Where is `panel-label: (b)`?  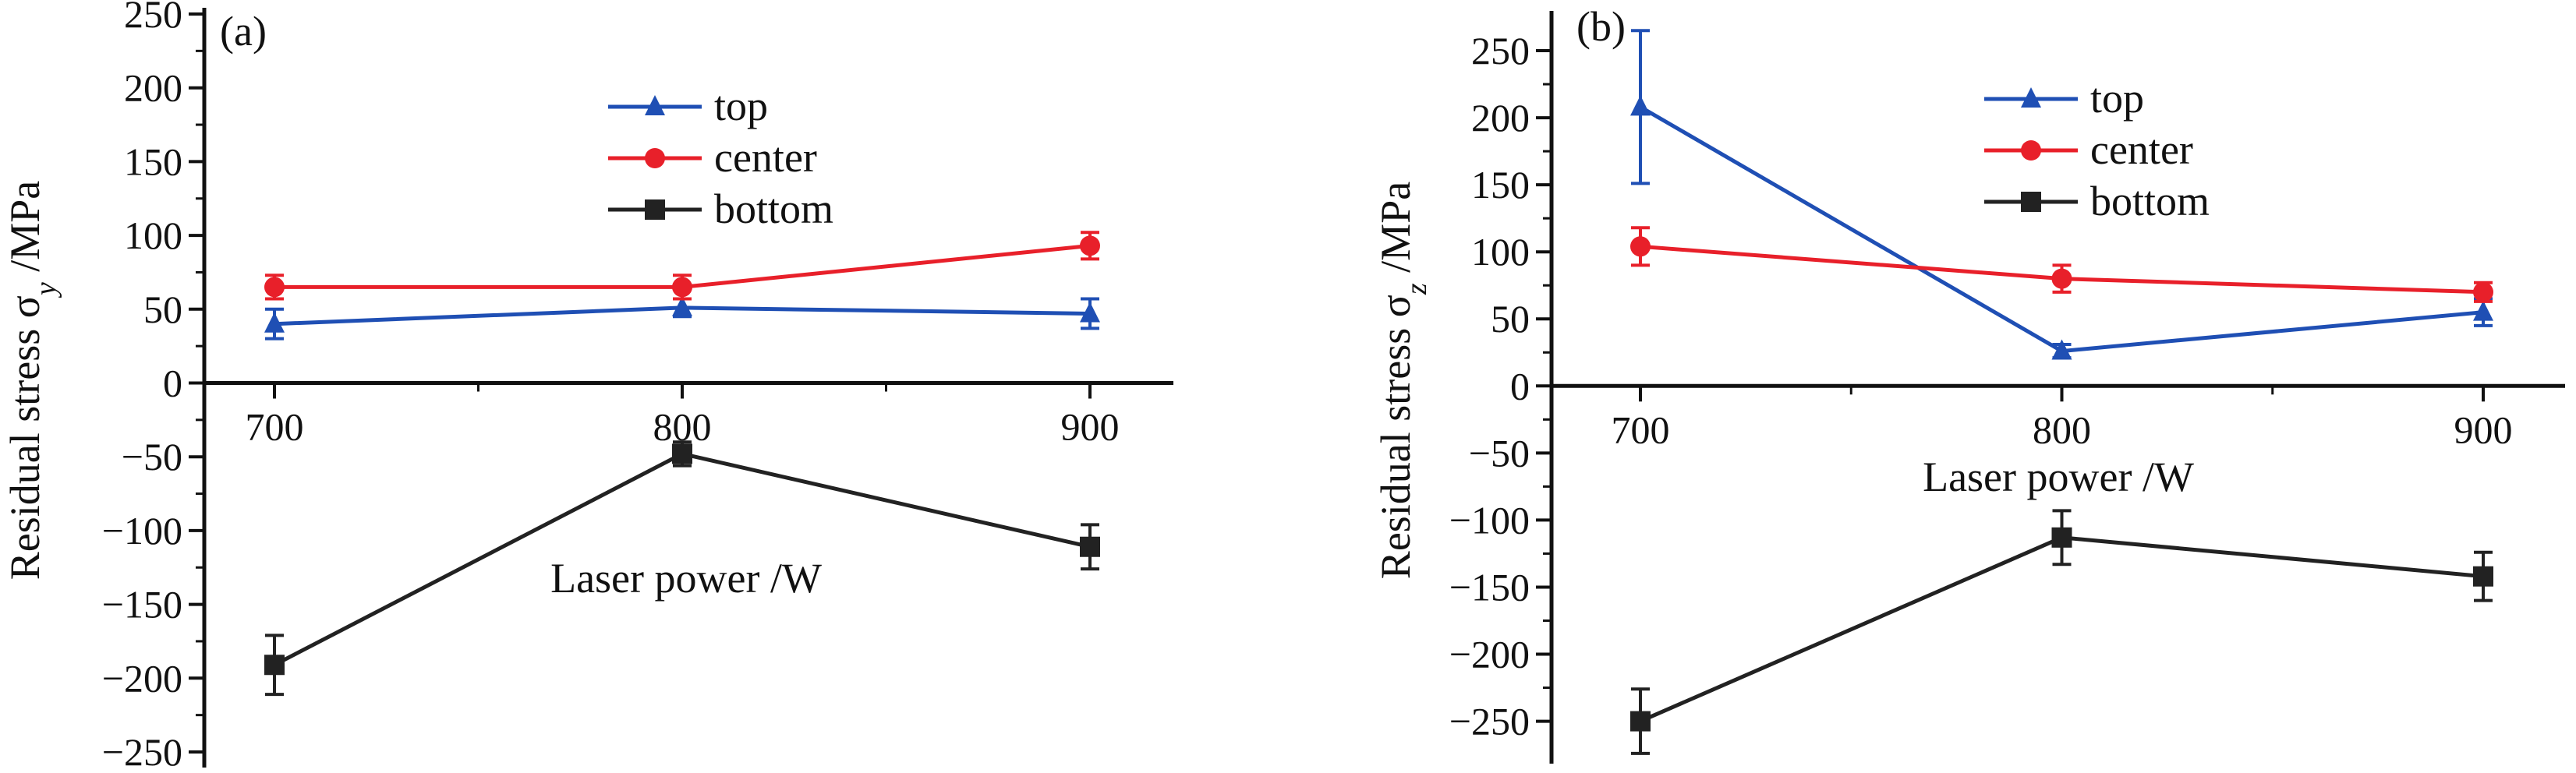
panel-label: (b) is located at coordinates (1601, 26).